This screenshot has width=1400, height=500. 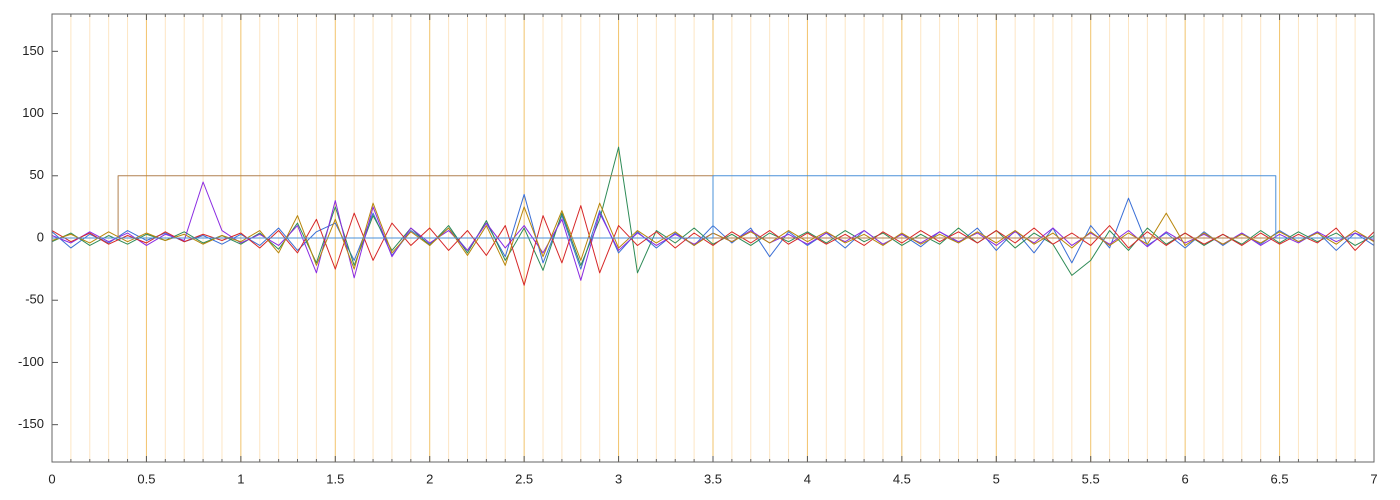 I want to click on y-tick-label: 150, so click(x=33, y=50).